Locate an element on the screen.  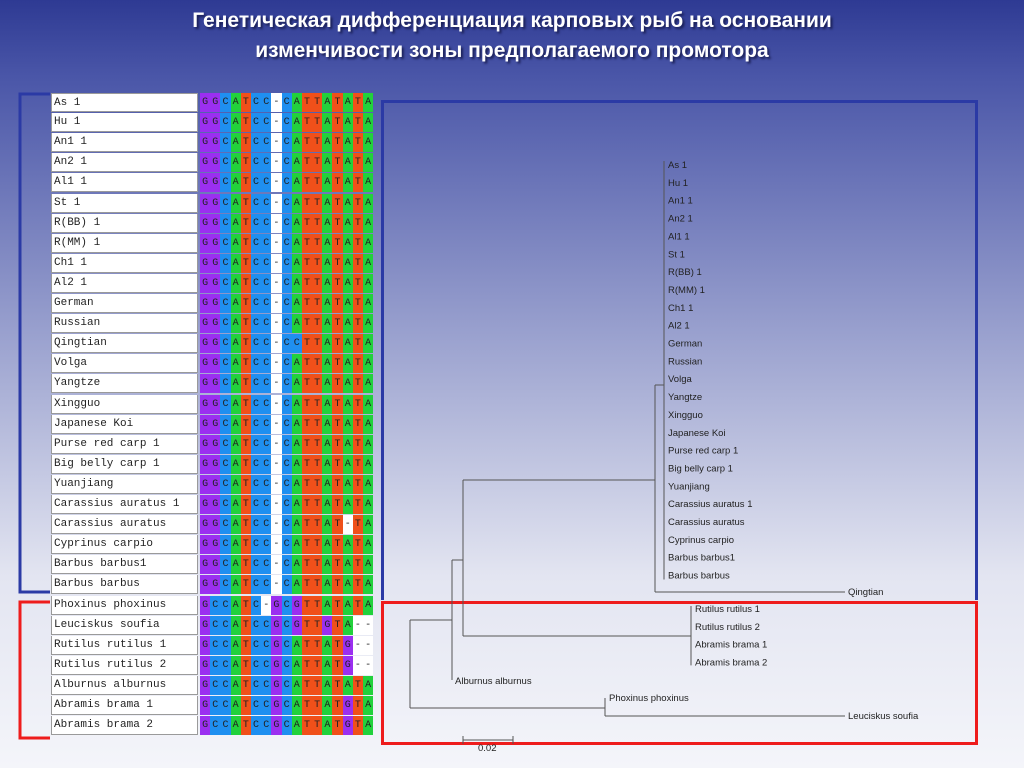
tree-leaf-label: Xingguo is located at coordinates (685, 415).